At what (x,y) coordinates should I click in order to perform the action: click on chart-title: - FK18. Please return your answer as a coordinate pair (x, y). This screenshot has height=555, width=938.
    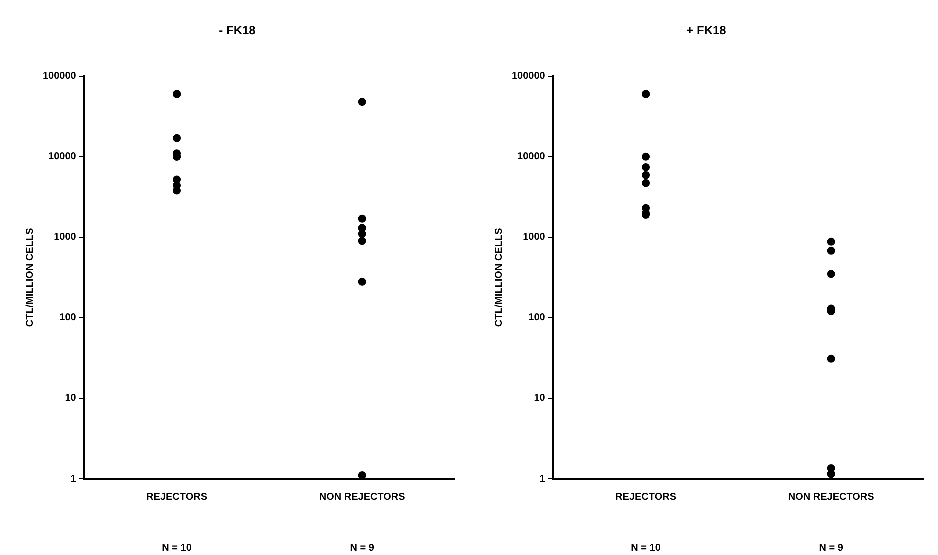
    Looking at the image, I should click on (237, 31).